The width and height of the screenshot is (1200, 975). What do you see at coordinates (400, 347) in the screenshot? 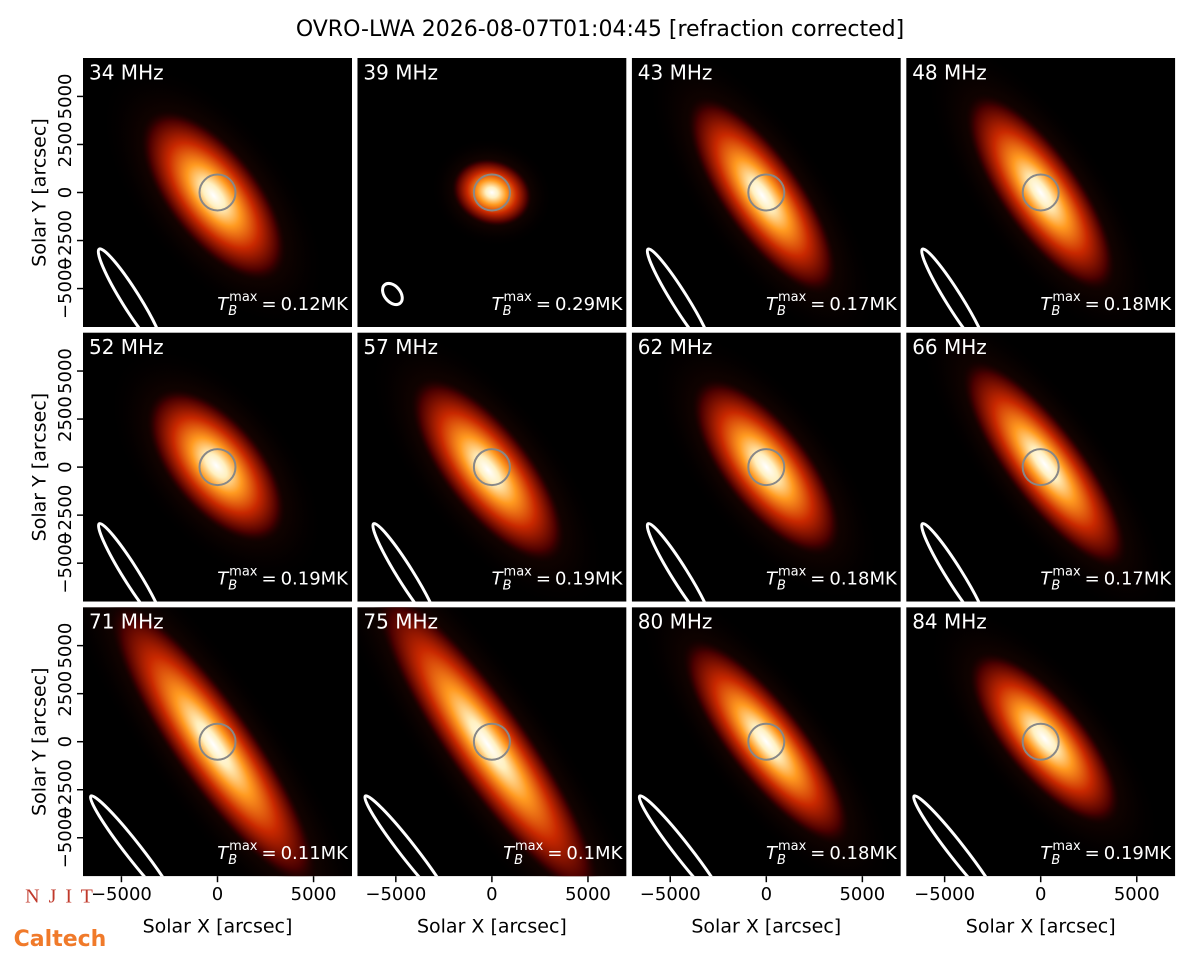
I see `frequency-label: 57 MHz` at bounding box center [400, 347].